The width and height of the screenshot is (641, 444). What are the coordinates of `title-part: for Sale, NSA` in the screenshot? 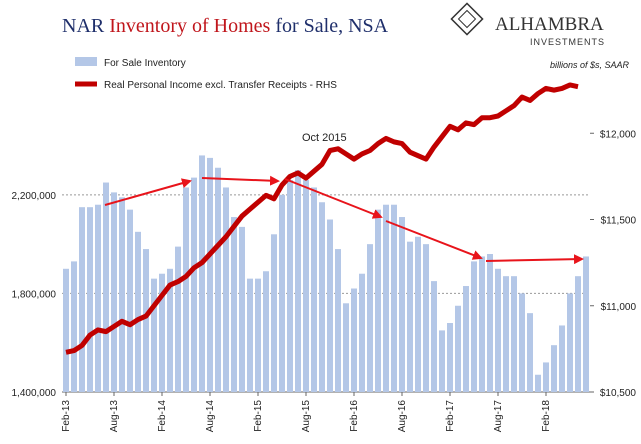 It's located at (329, 26).